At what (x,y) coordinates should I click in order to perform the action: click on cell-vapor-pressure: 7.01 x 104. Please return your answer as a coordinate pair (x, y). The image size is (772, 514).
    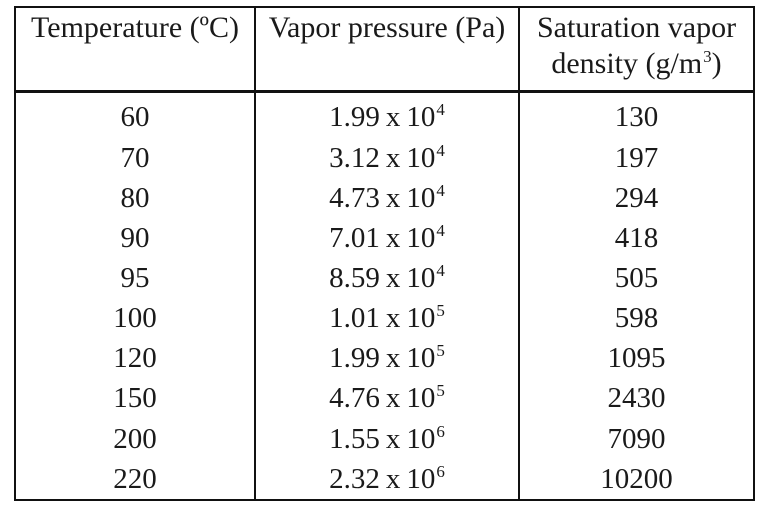
    Looking at the image, I should click on (387, 237).